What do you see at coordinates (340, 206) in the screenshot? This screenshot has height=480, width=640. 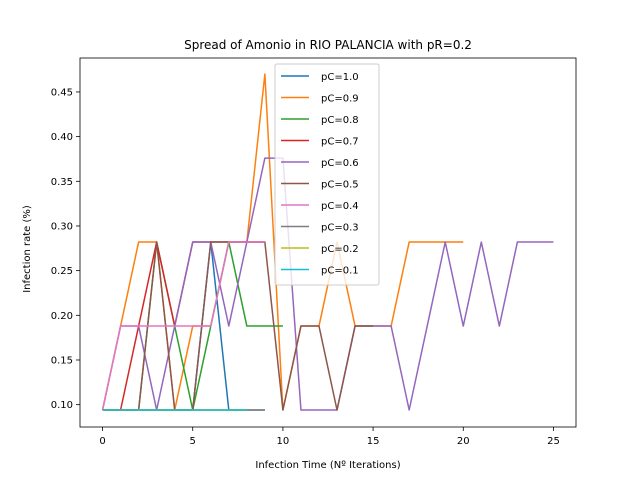 I see `legend-label: pC=0.4` at bounding box center [340, 206].